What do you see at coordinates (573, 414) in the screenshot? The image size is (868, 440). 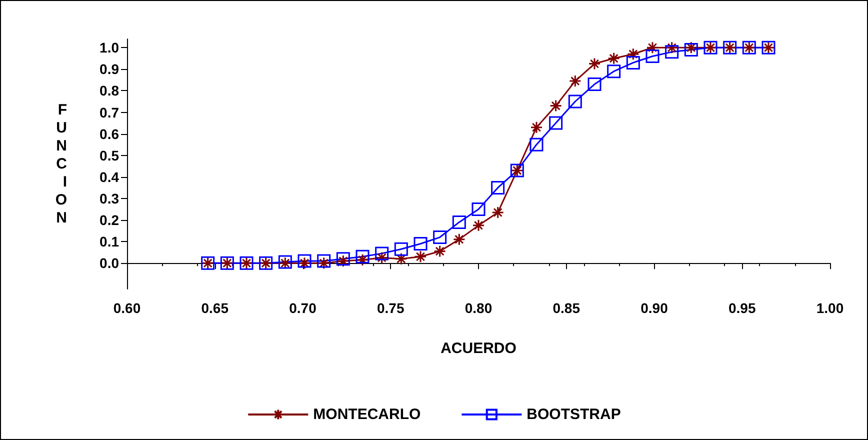 I see `legend-label: BOOTSTRAP` at bounding box center [573, 414].